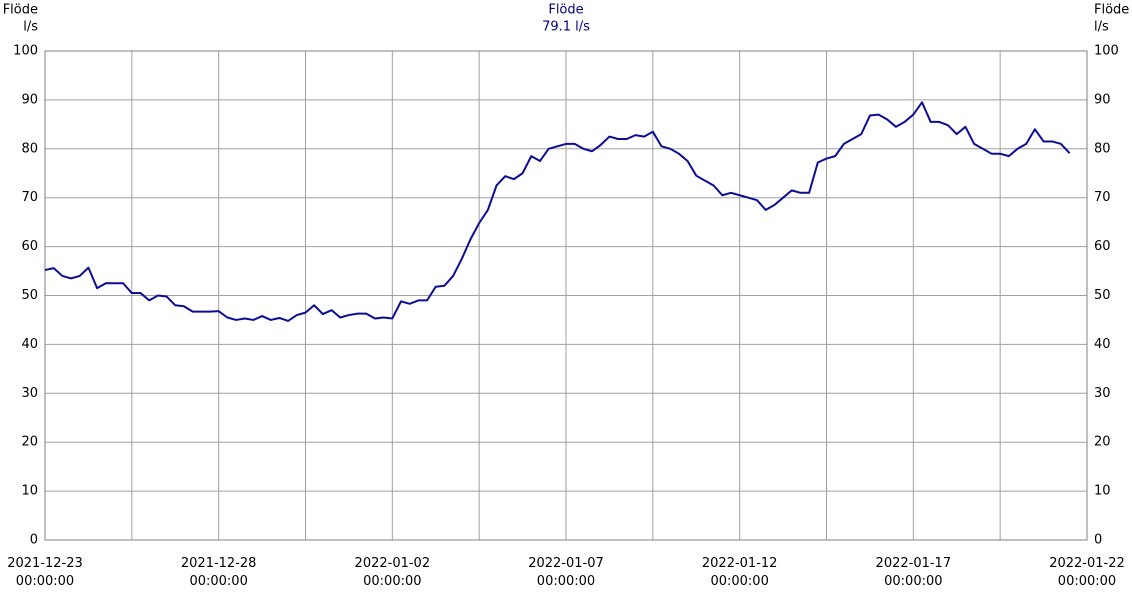  I want to click on x-tick-label: 2022-01-02 00:00:00, so click(392, 572).